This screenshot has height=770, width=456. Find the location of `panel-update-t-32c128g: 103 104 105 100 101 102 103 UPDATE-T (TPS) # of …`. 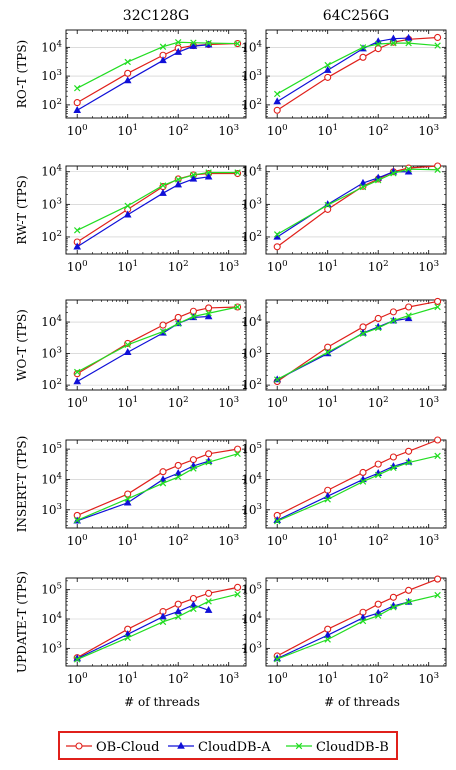

panel-update-t-32c128g: 103 104 105 100 101 102 103 UPDATE-T (TPS) # of … is located at coordinates (131, 640).